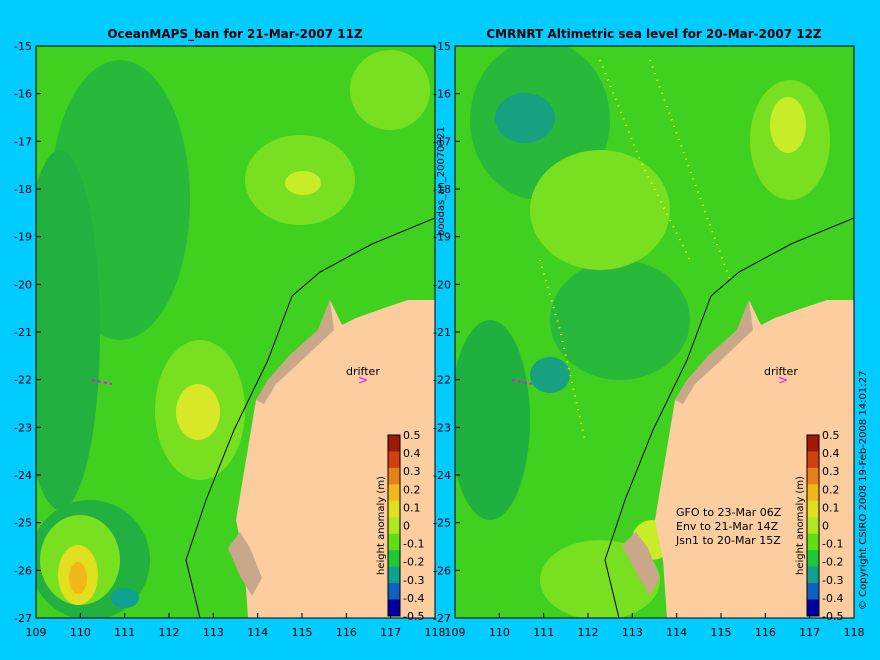 This screenshot has width=880, height=660. I want to click on altimeter-annotation: Jsn1 to 20-Mar 15Z, so click(728, 540).